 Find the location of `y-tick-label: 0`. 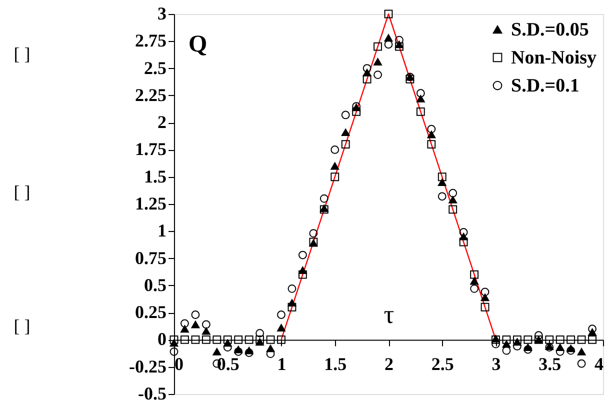

y-tick-label: 0 is located at coordinates (162, 339).